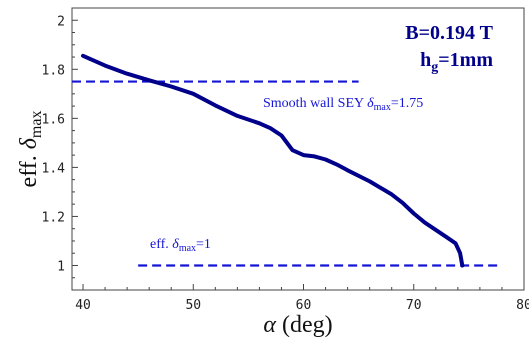  Describe the element at coordinates (414, 305) in the screenshot. I see `x-tick-label: 70` at that location.